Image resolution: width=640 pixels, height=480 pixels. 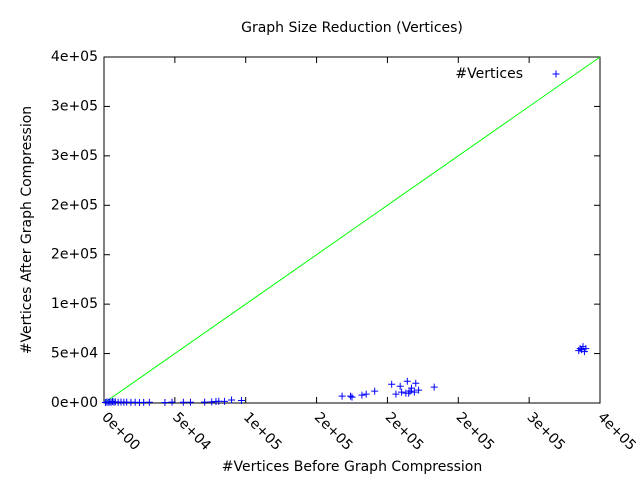 I want to click on y-axis-label: #Vertices After Graph Compression, so click(x=27, y=230).